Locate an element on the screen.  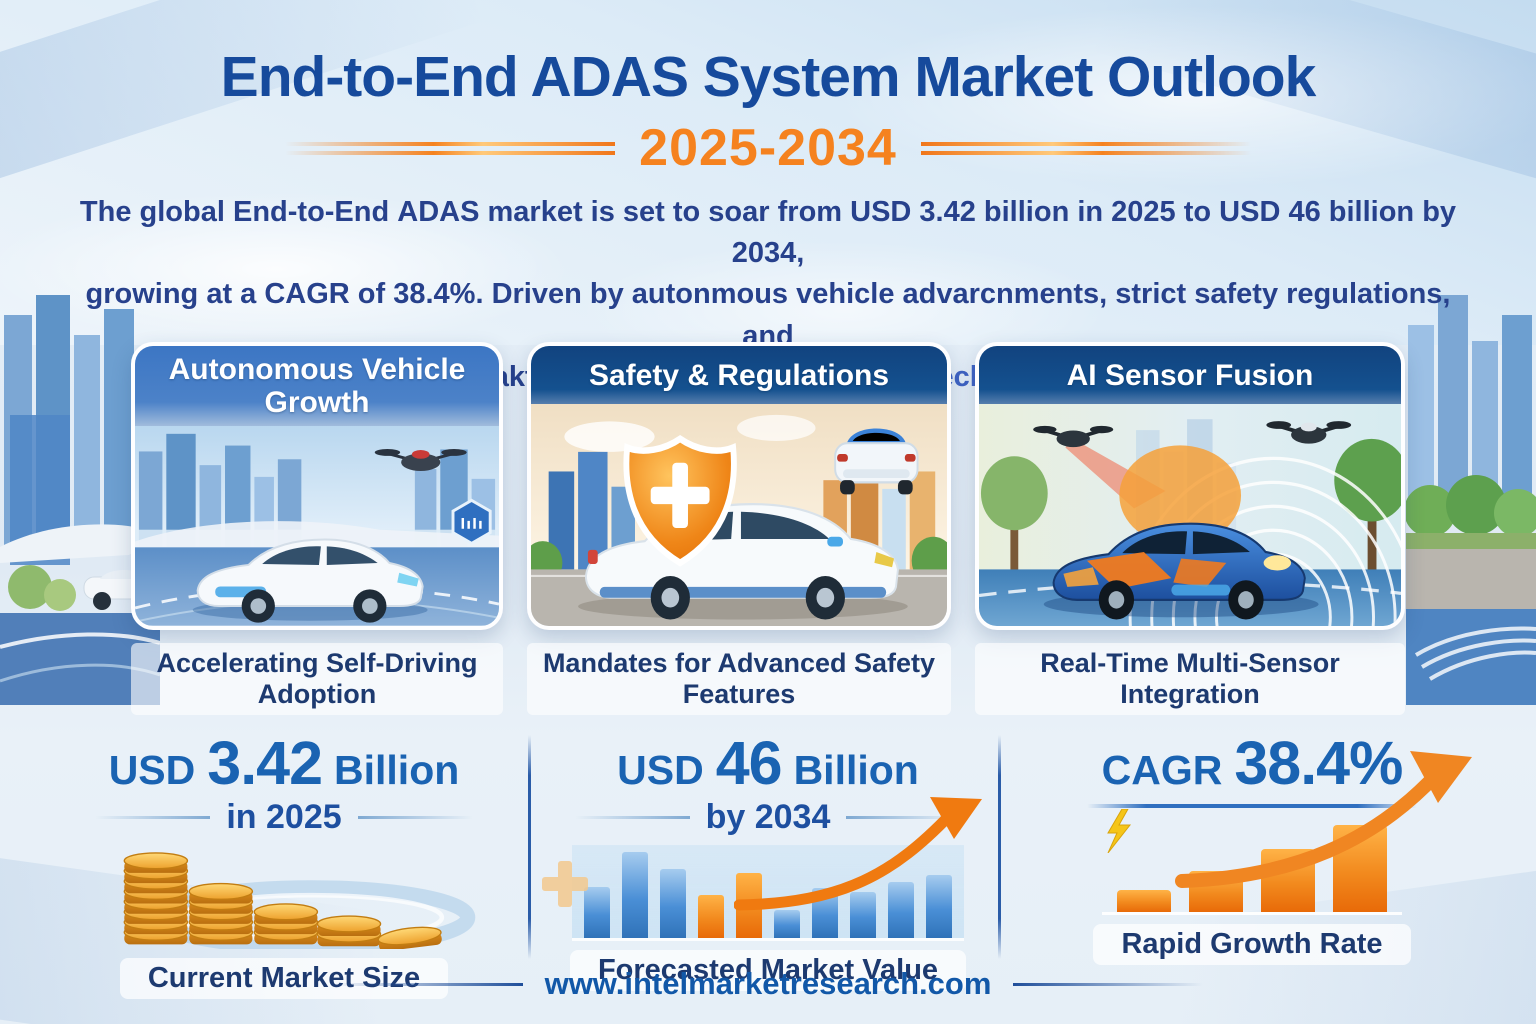
white-wagon-car is located at coordinates (743, 561).